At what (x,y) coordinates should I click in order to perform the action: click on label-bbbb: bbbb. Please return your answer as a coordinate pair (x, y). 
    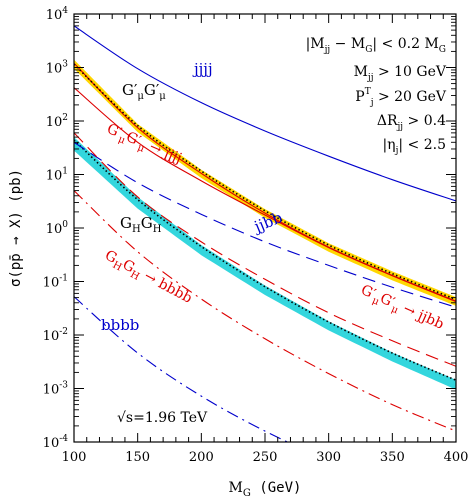
    Looking at the image, I should click on (120, 325).